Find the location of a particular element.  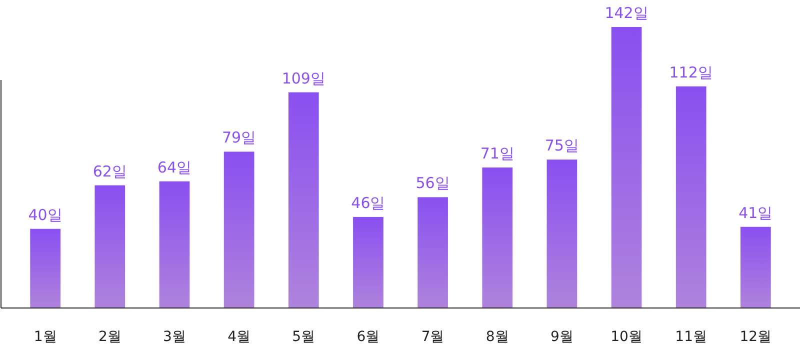

x-tick-label: 2월 is located at coordinates (110, 336).